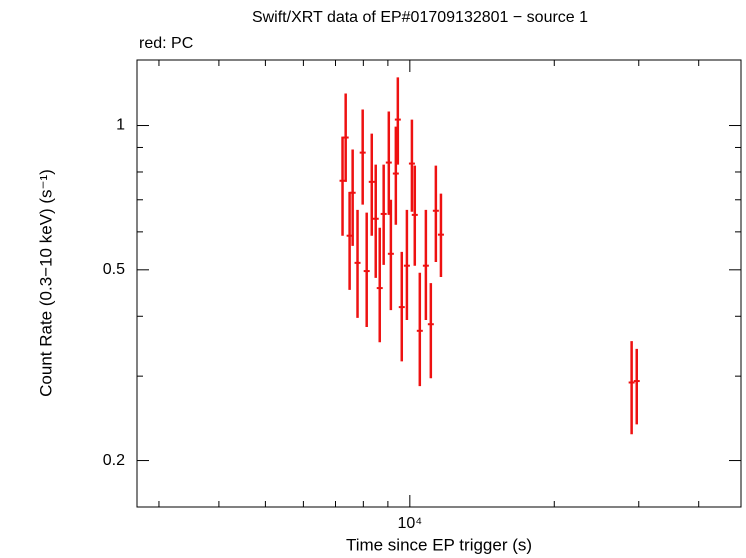 Image resolution: width=746 pixels, height=558 pixels. Describe the element at coordinates (45, 283) in the screenshot. I see `y-axis-label: Count Rate (0.3−10 keV) (s⁻¹)` at that location.